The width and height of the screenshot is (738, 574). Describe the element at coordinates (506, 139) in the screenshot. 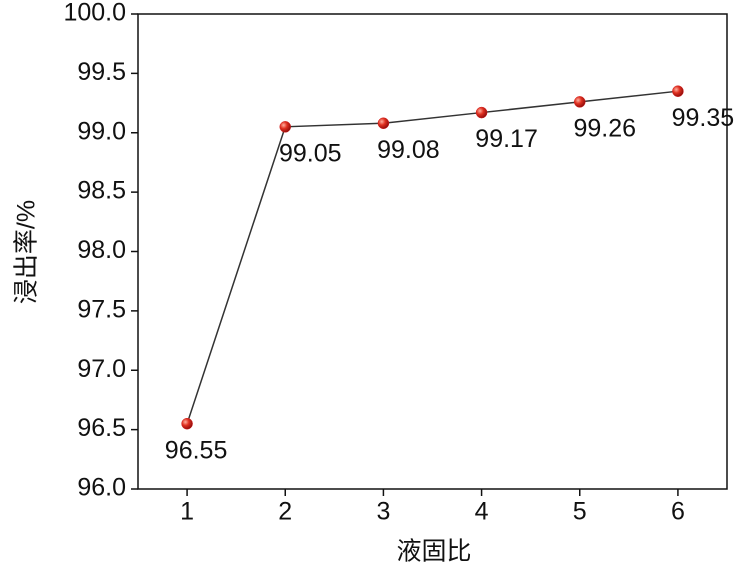

I see `data-label: 99.17` at that location.